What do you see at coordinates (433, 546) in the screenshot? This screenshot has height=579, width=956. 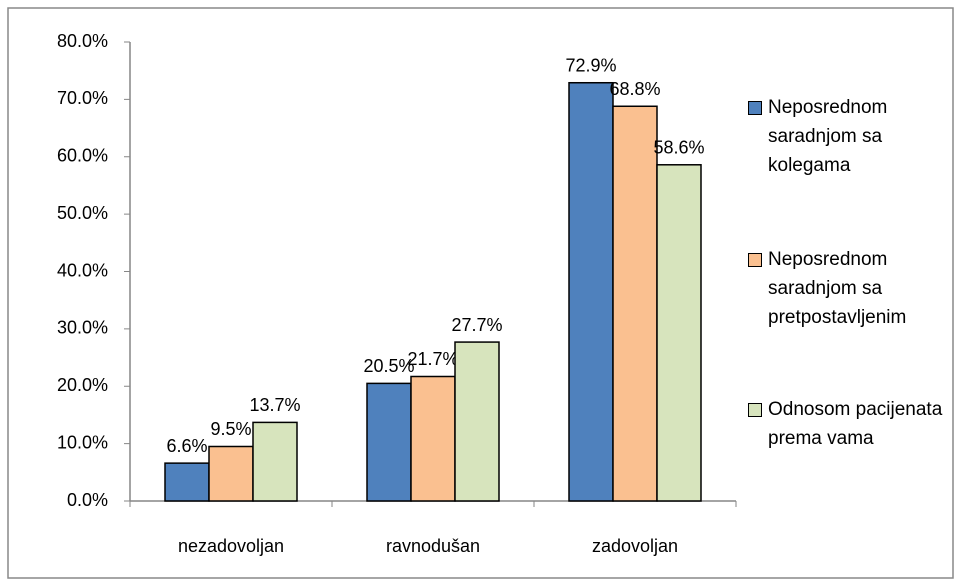 I see `x-tick-label: ravnodušan` at bounding box center [433, 546].